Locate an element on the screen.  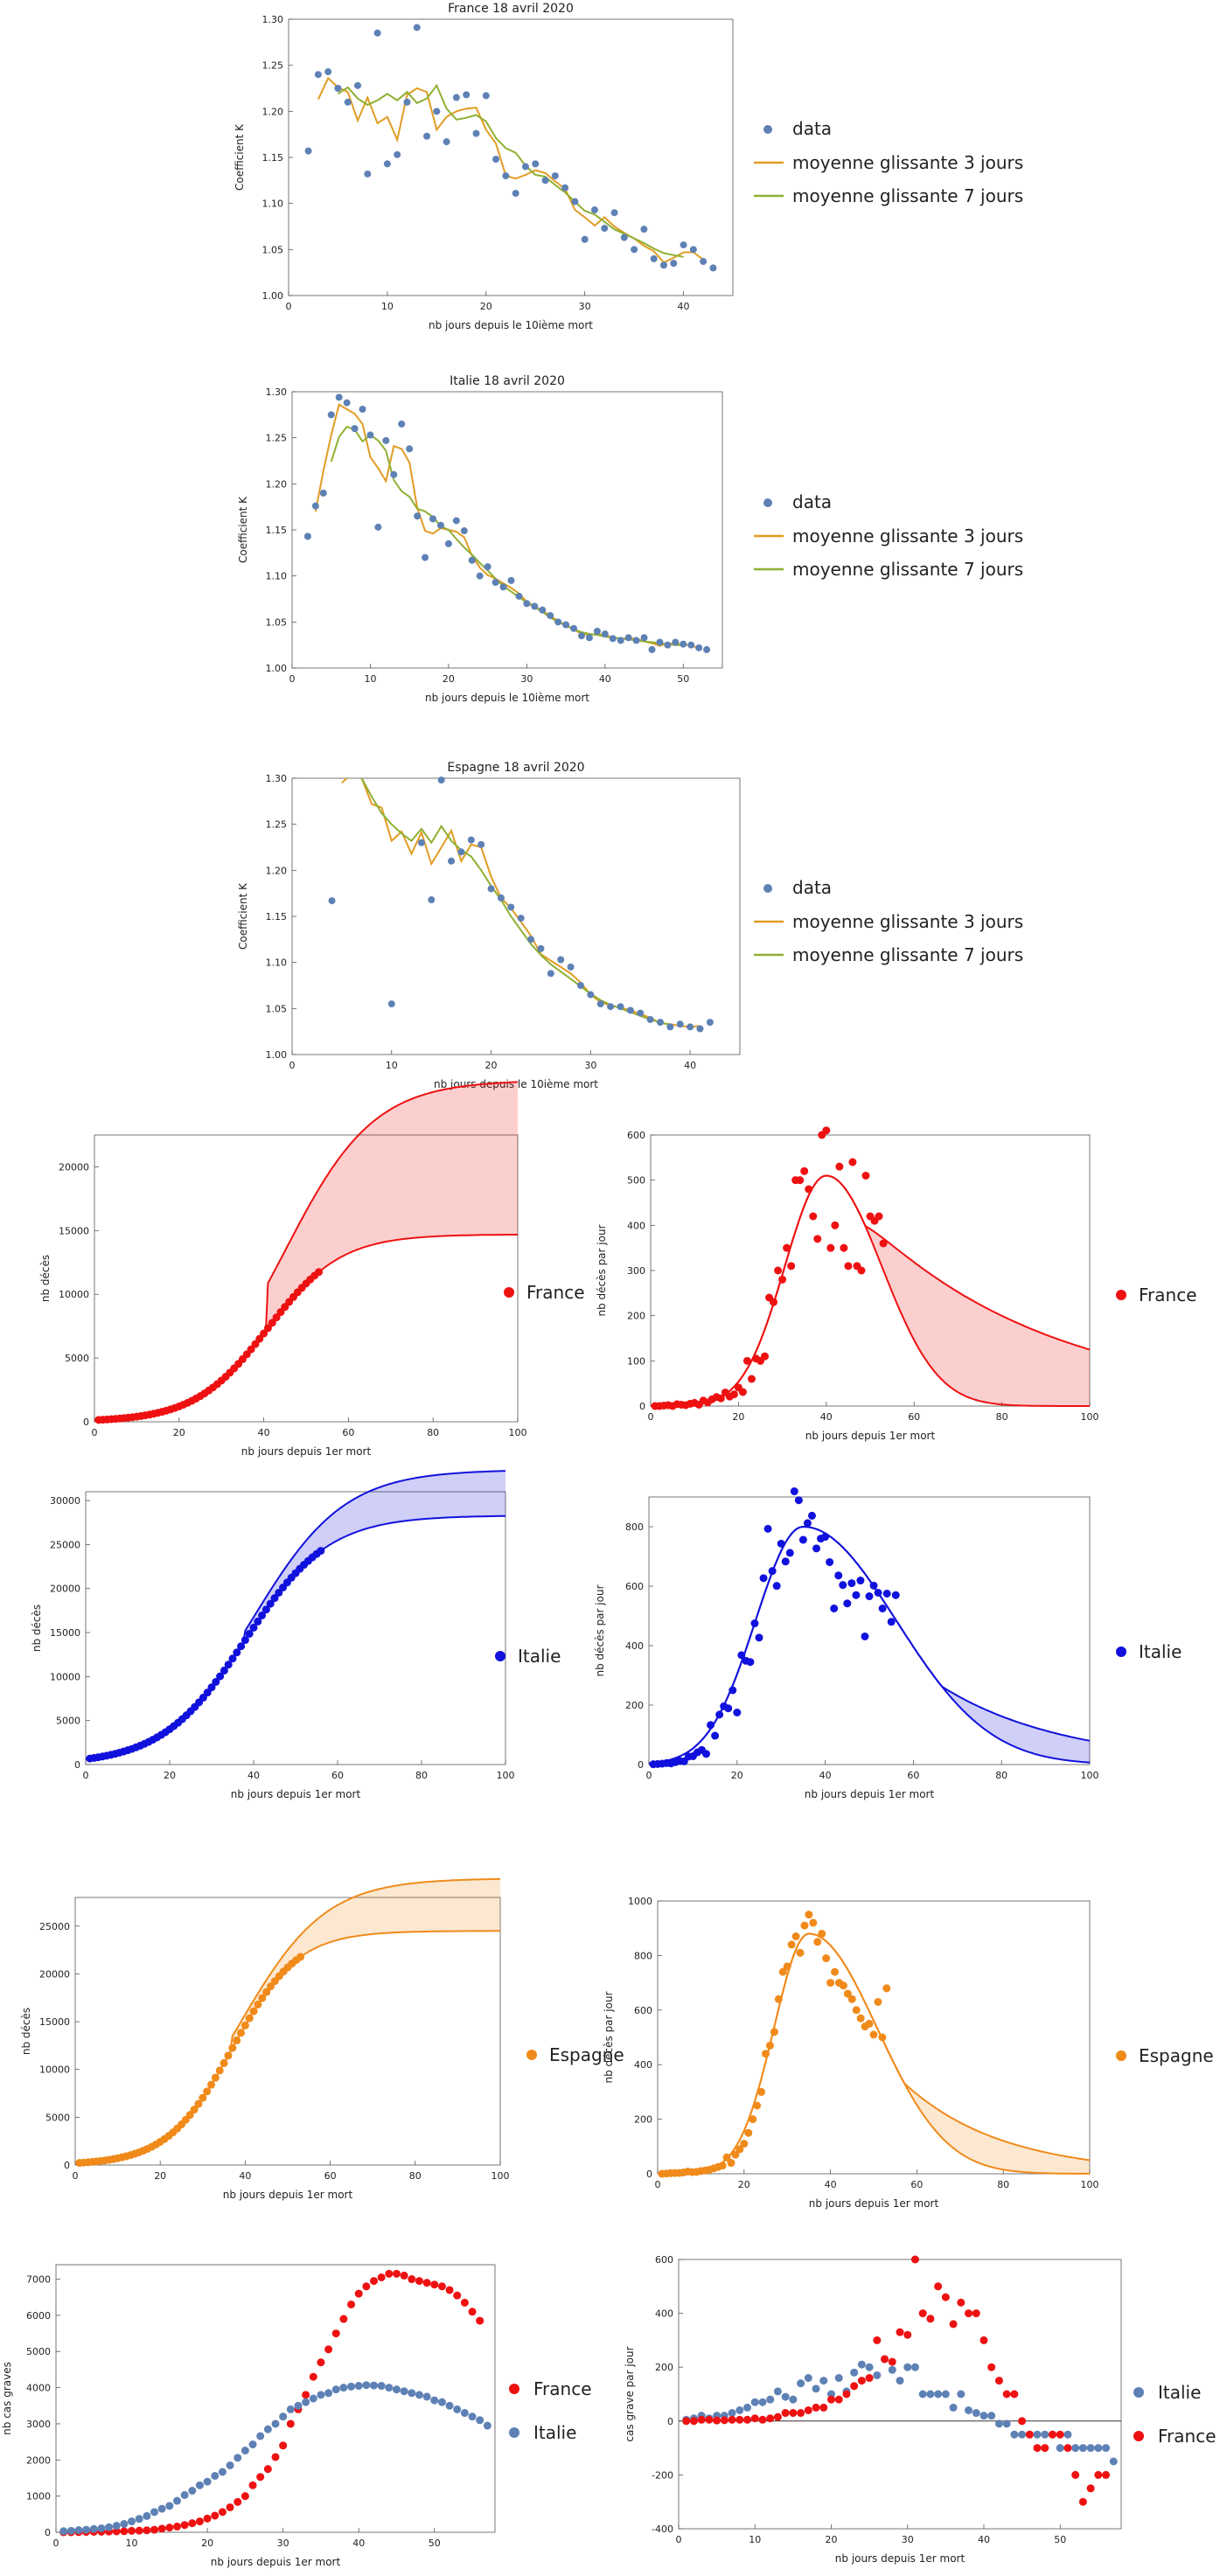
legend-label: data is located at coordinates (812, 501).